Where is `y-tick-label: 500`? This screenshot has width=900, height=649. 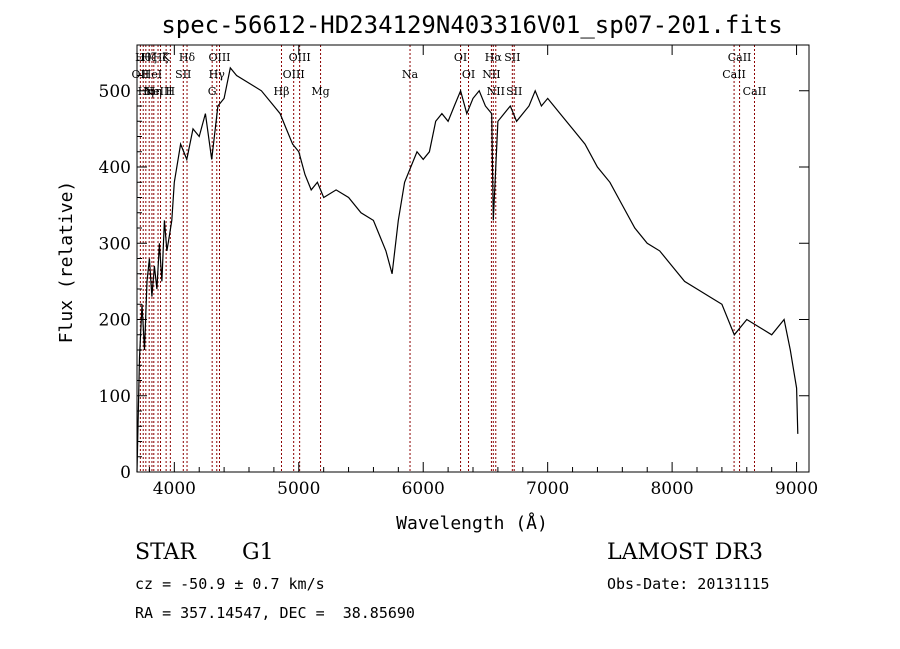
y-tick-label: 500 is located at coordinates (115, 92).